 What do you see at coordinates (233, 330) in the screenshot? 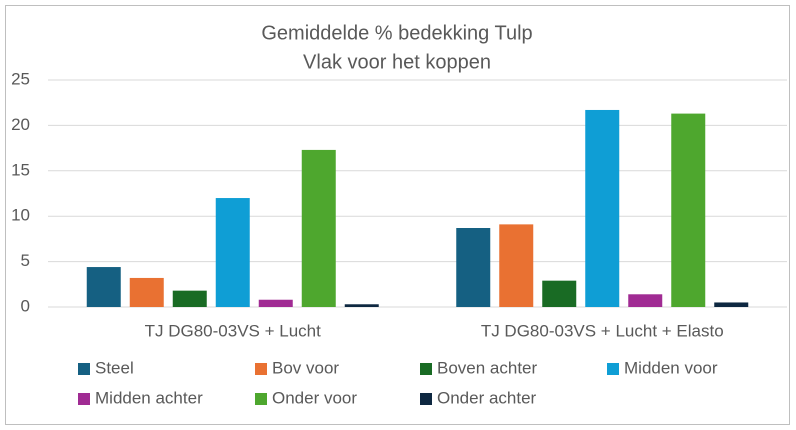
I see `x-tick-label: TJ DG80-03VS + Lucht` at bounding box center [233, 330].